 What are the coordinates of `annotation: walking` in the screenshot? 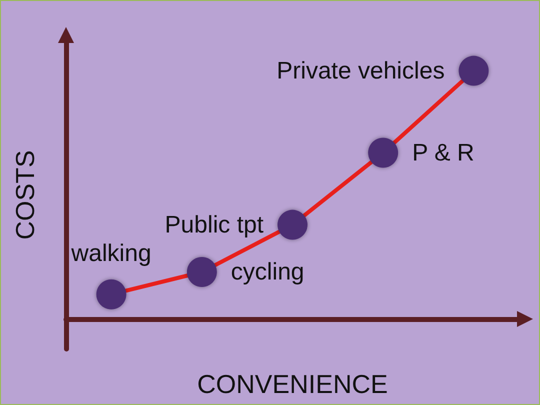 It's located at (111, 253).